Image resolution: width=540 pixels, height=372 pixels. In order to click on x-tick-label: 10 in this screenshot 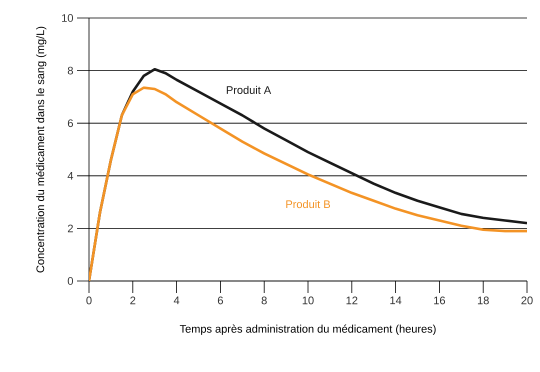, I will do `click(308, 300)`.